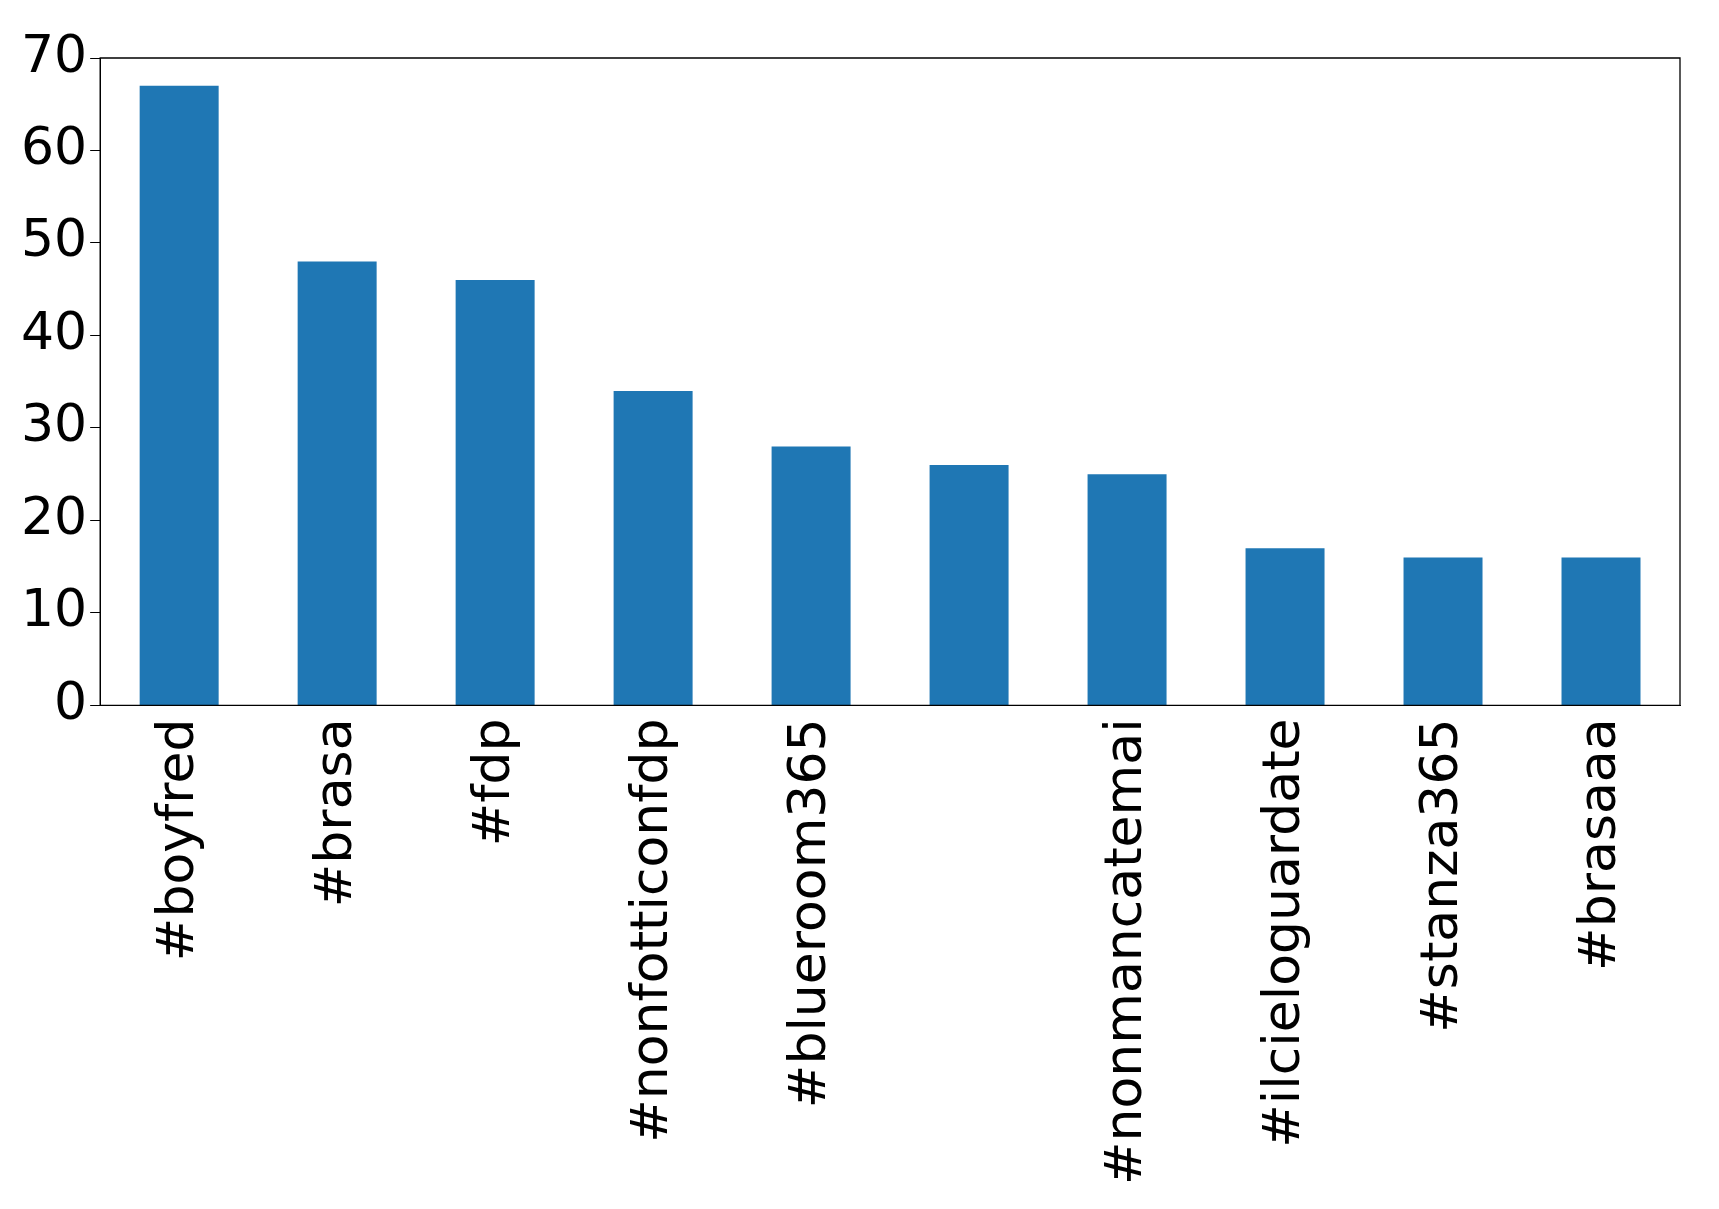  What do you see at coordinates (54, 330) in the screenshot?
I see `y-tick-label: 40` at bounding box center [54, 330].